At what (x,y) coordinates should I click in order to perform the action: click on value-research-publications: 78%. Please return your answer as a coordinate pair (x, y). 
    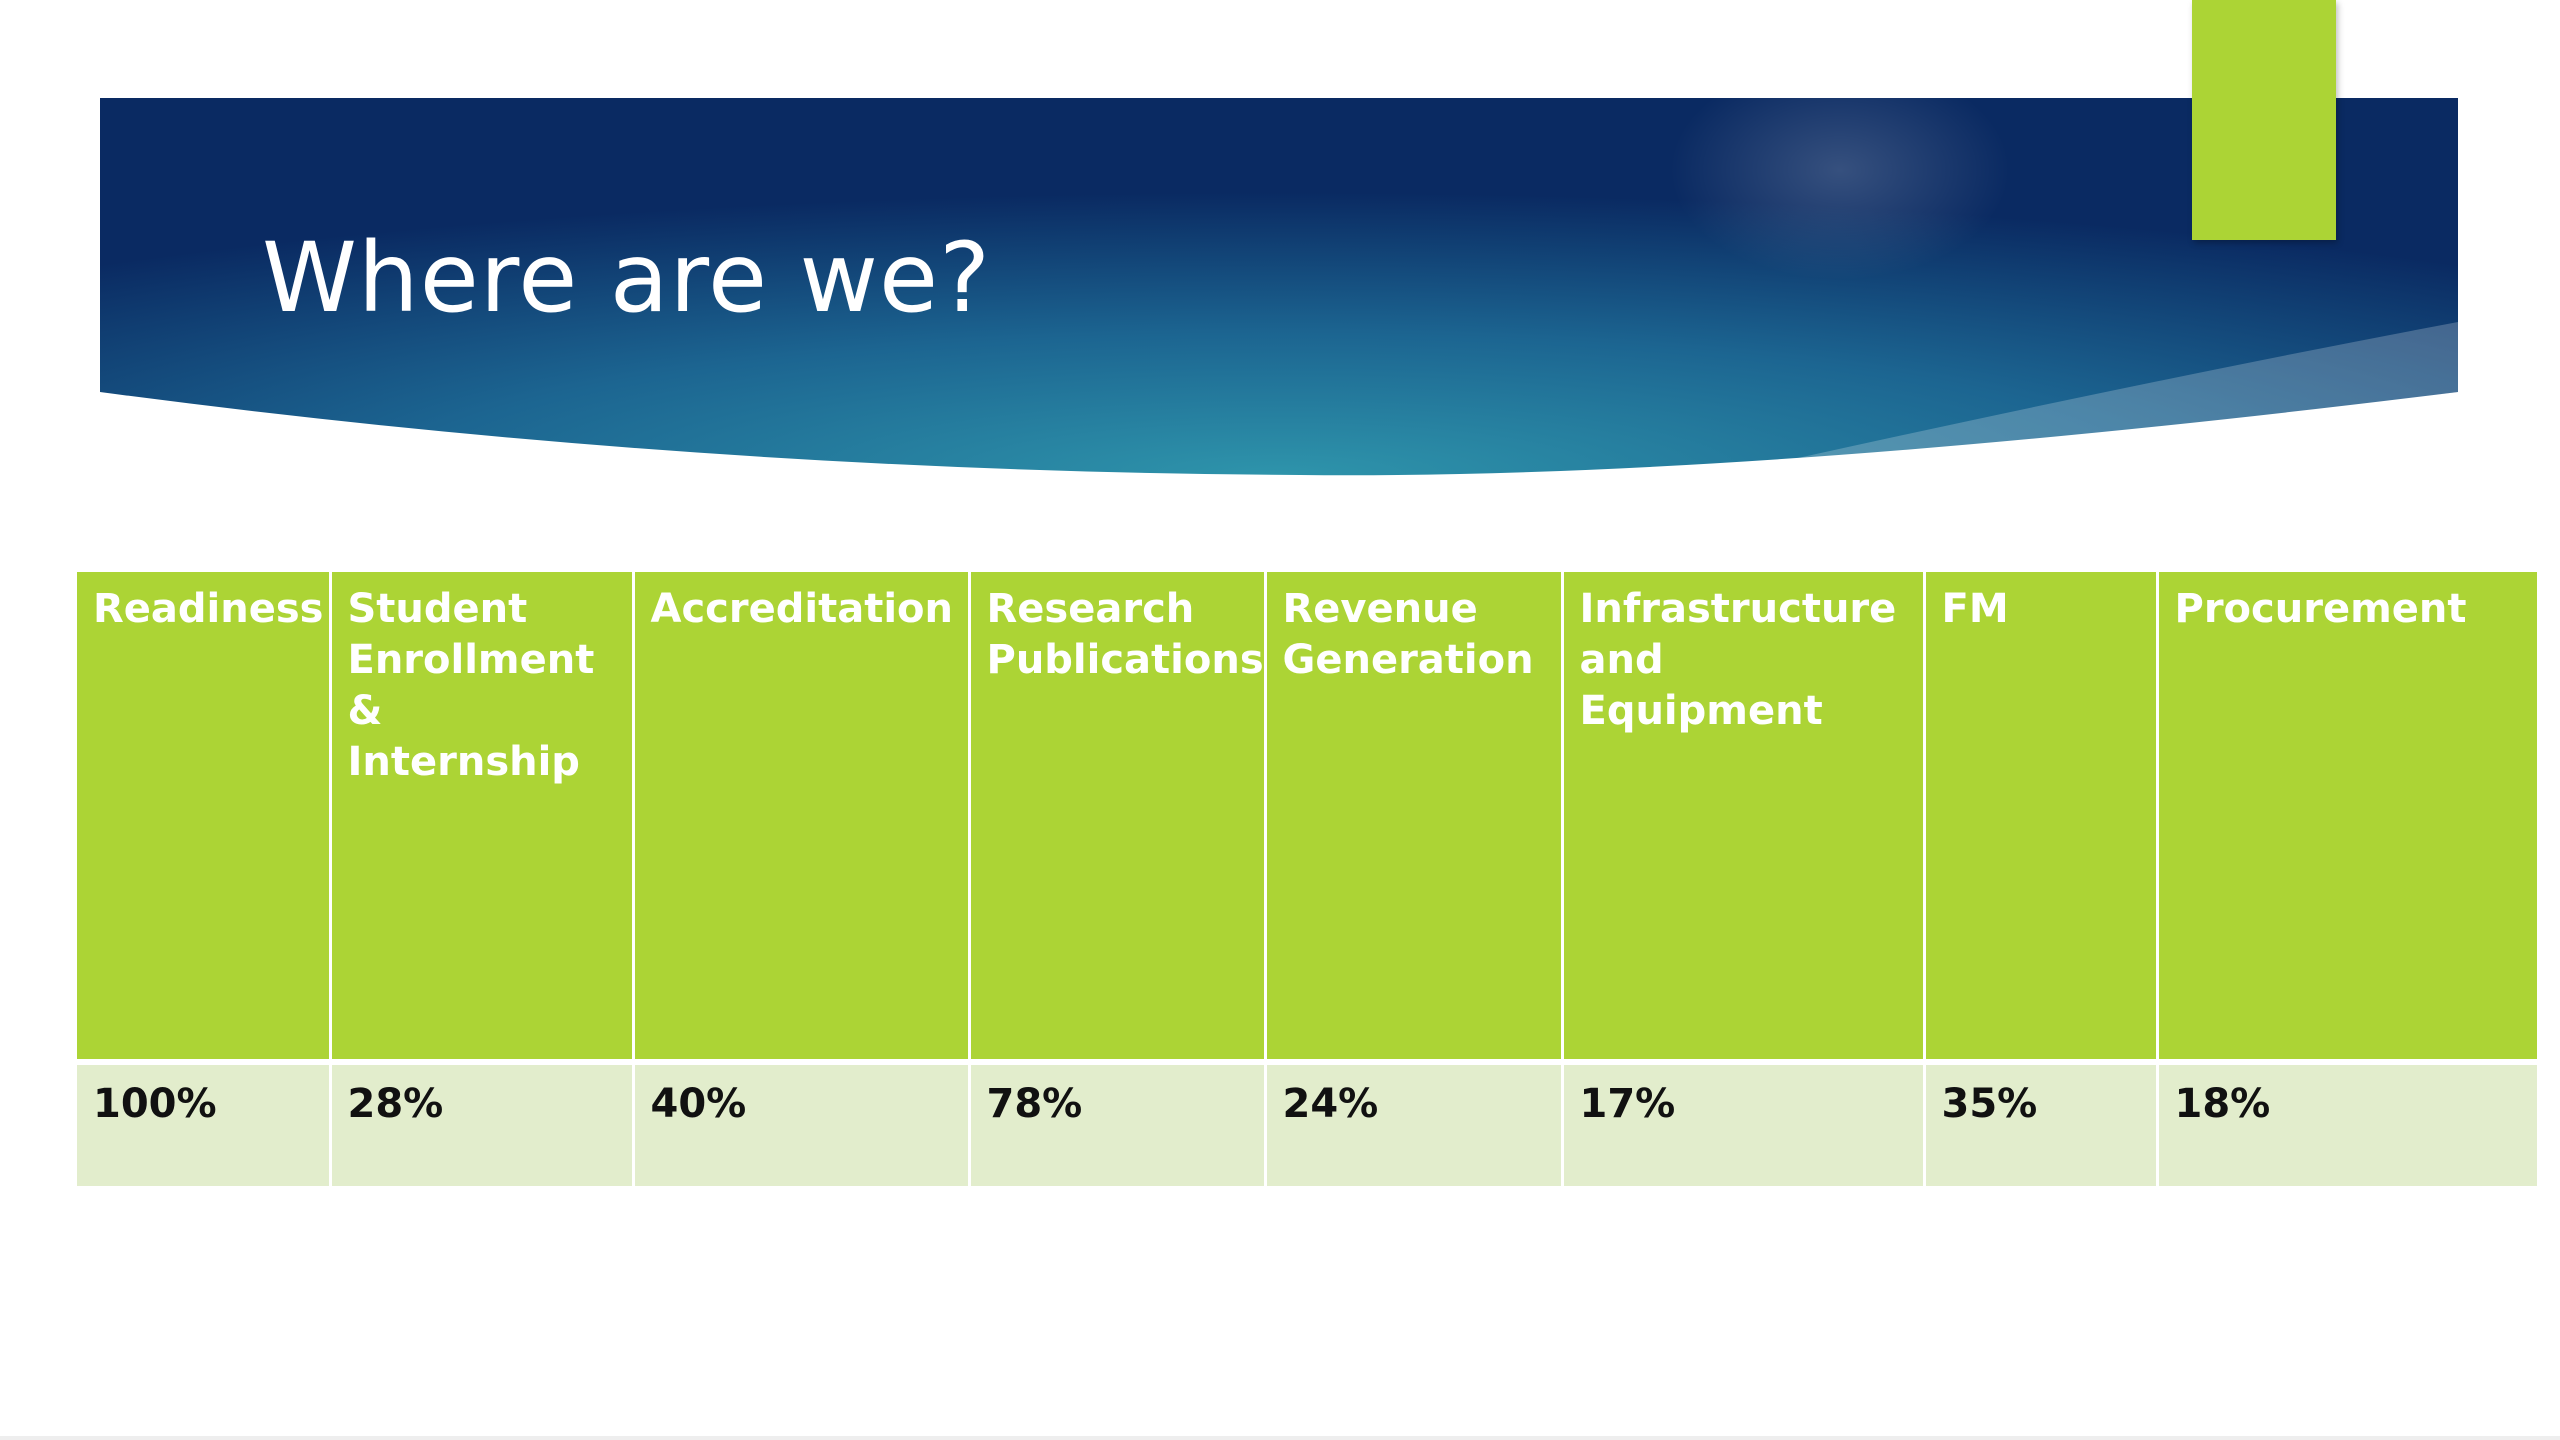
    Looking at the image, I should click on (1117, 1124).